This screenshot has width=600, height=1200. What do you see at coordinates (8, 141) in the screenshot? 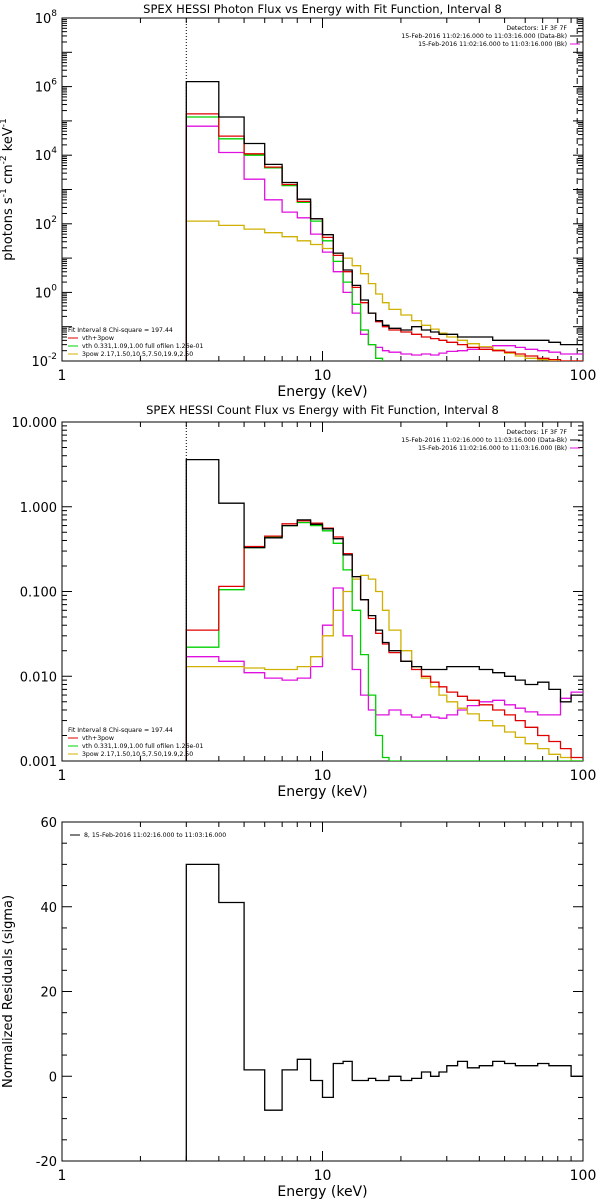
I see `y-label-text: keV` at bounding box center [8, 141].